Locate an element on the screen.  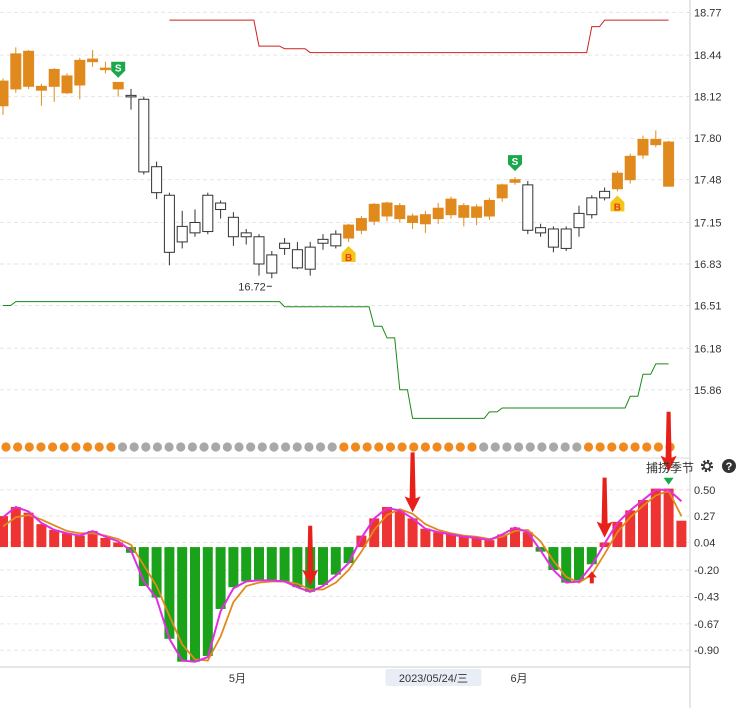
question-icon: ? is located at coordinates (729, 466).